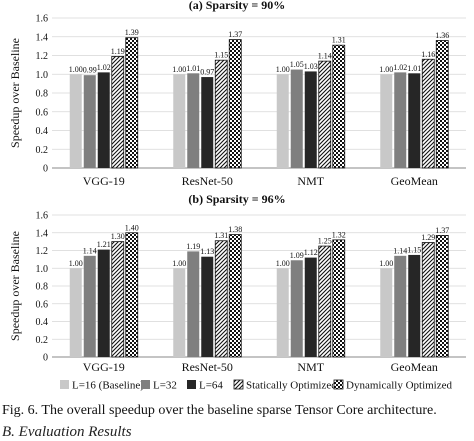 This screenshot has width=474, height=441. I want to click on y-tick-label-b-7: 1.4, so click(42, 233).